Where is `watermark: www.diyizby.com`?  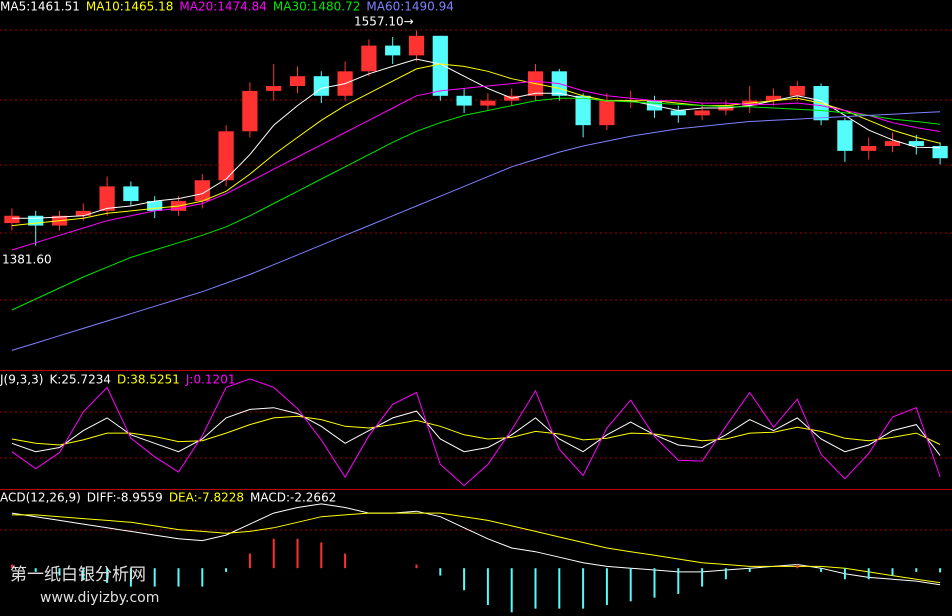
watermark: www.diyizby.com is located at coordinates (99, 598).